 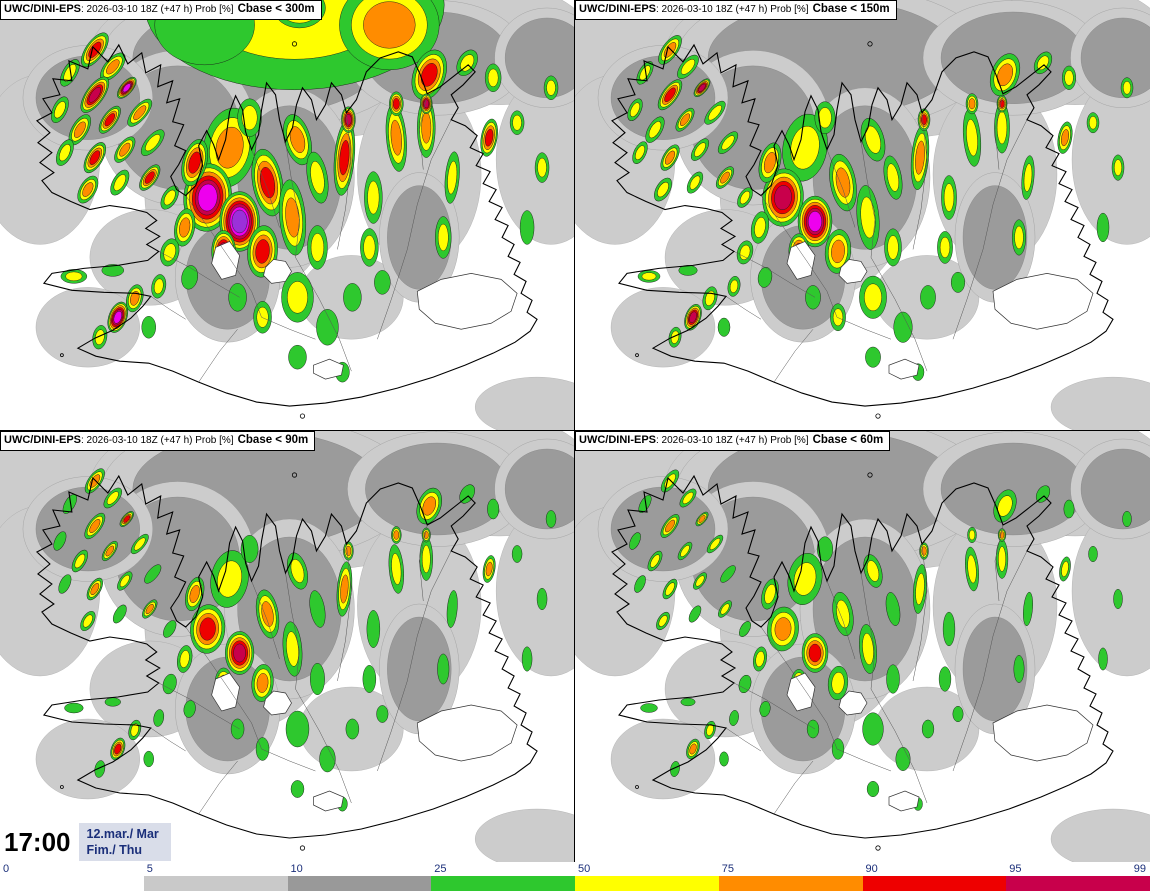 What do you see at coordinates (6, 869) in the screenshot?
I see `legend-tick-label: 0` at bounding box center [6, 869].